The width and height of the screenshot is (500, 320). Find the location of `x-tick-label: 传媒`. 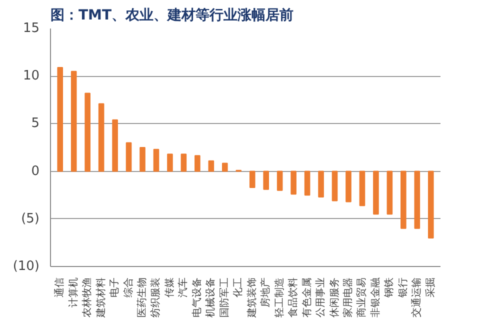

x-tick-label: 传媒 is located at coordinates (170, 288).